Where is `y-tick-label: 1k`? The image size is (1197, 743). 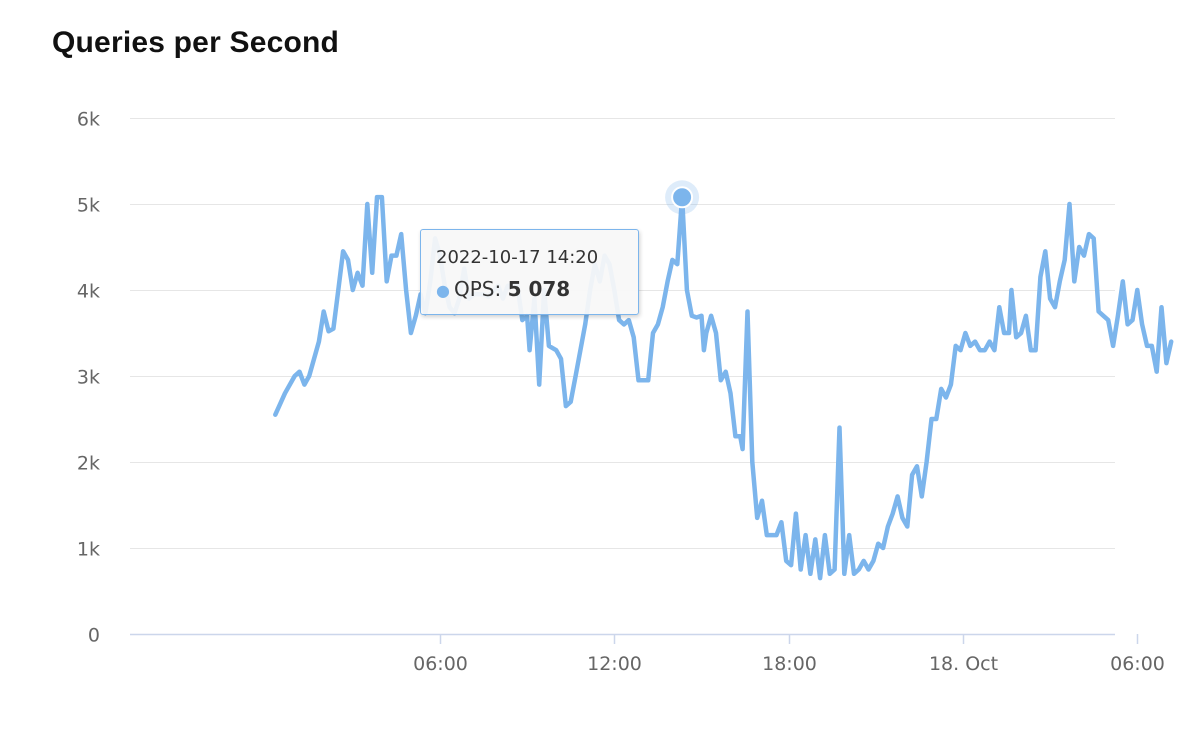
y-tick-label: 1k is located at coordinates (88, 550).